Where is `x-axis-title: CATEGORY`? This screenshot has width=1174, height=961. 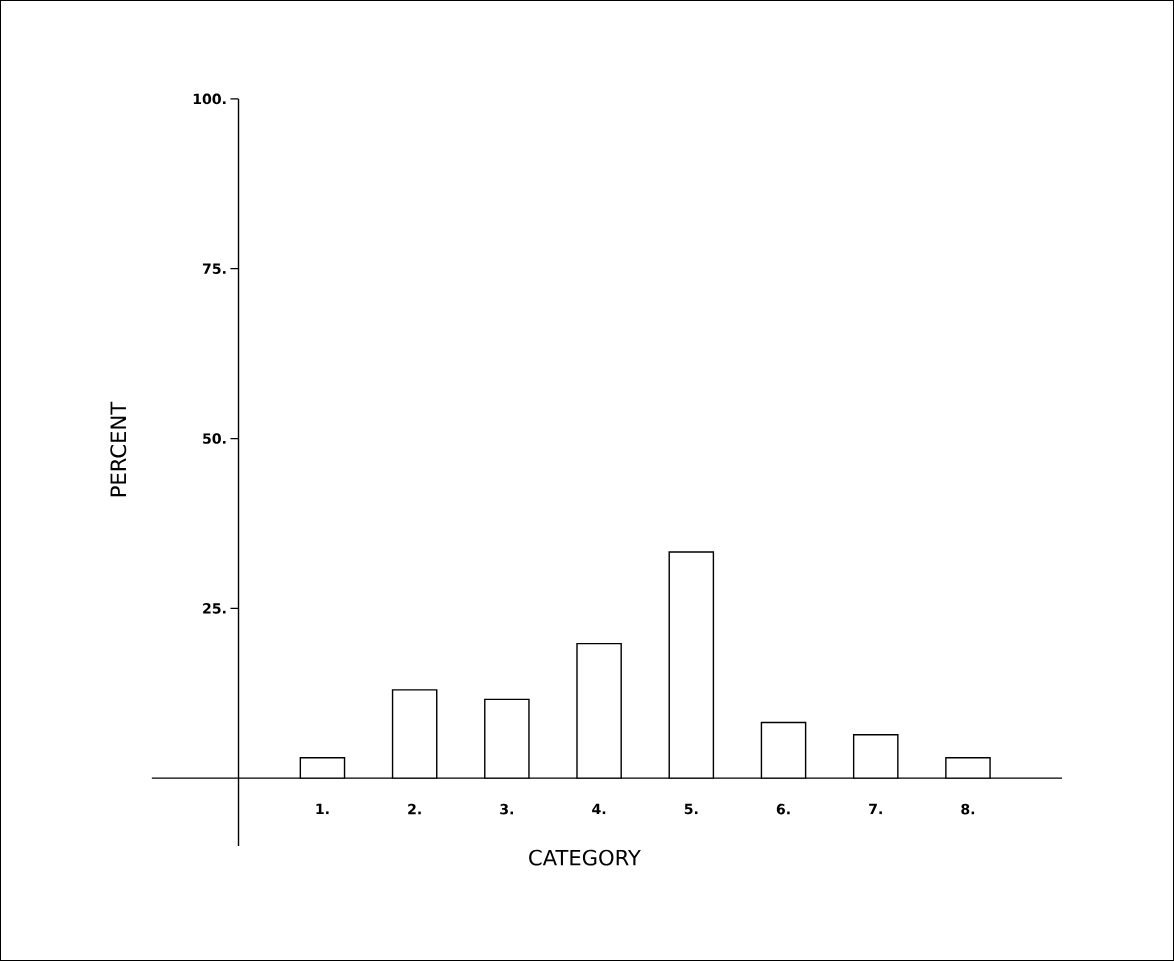
x-axis-title: CATEGORY is located at coordinates (585, 857).